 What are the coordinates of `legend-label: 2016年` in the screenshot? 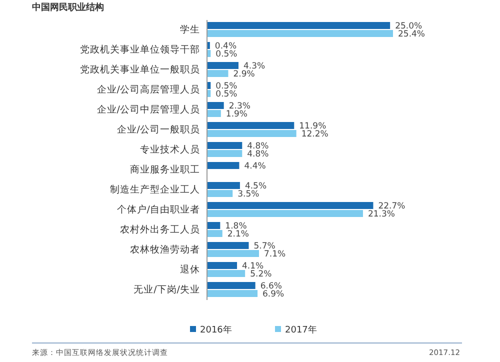 It's located at (216, 330).